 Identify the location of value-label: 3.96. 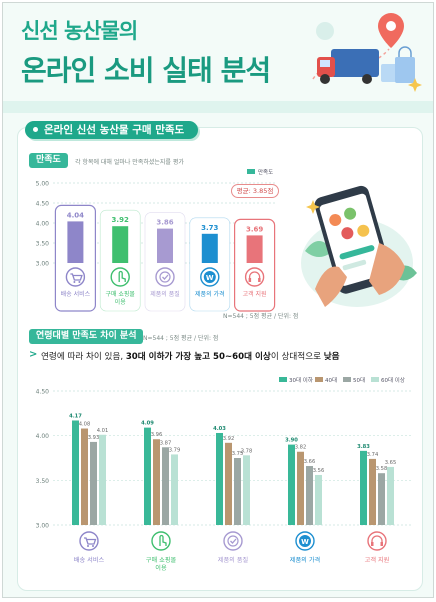
(157, 435).